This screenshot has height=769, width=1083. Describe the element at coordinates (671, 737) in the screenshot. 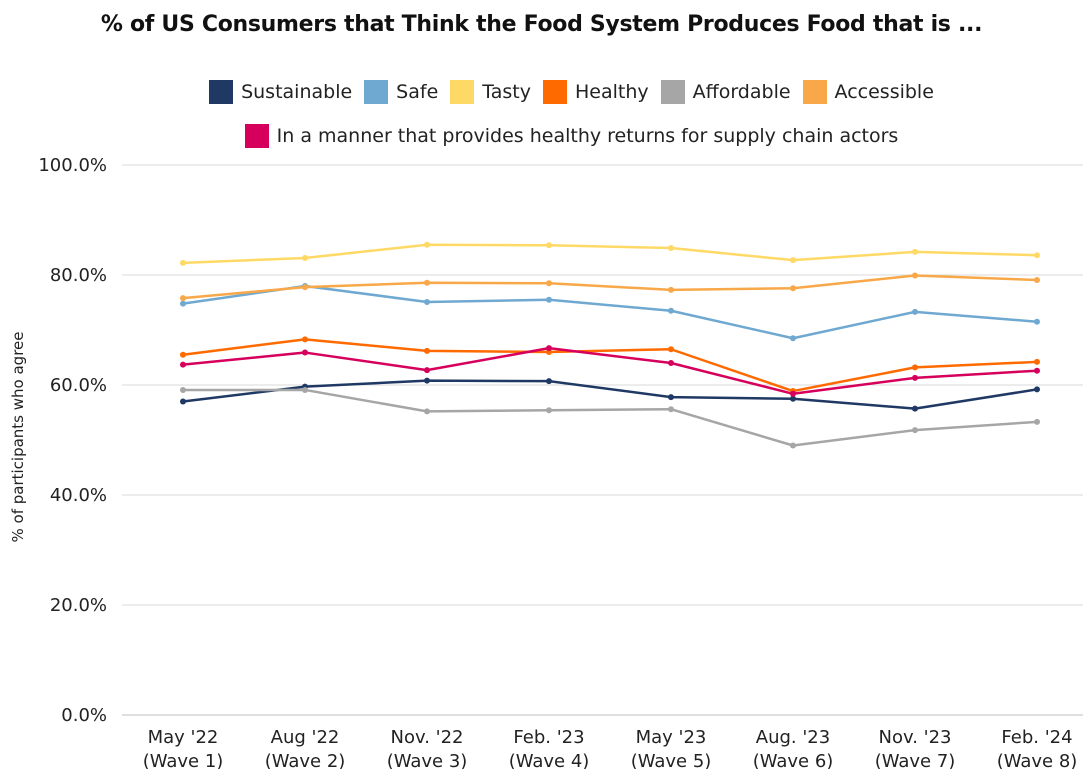

I see `x-tick-label: May '23` at that location.